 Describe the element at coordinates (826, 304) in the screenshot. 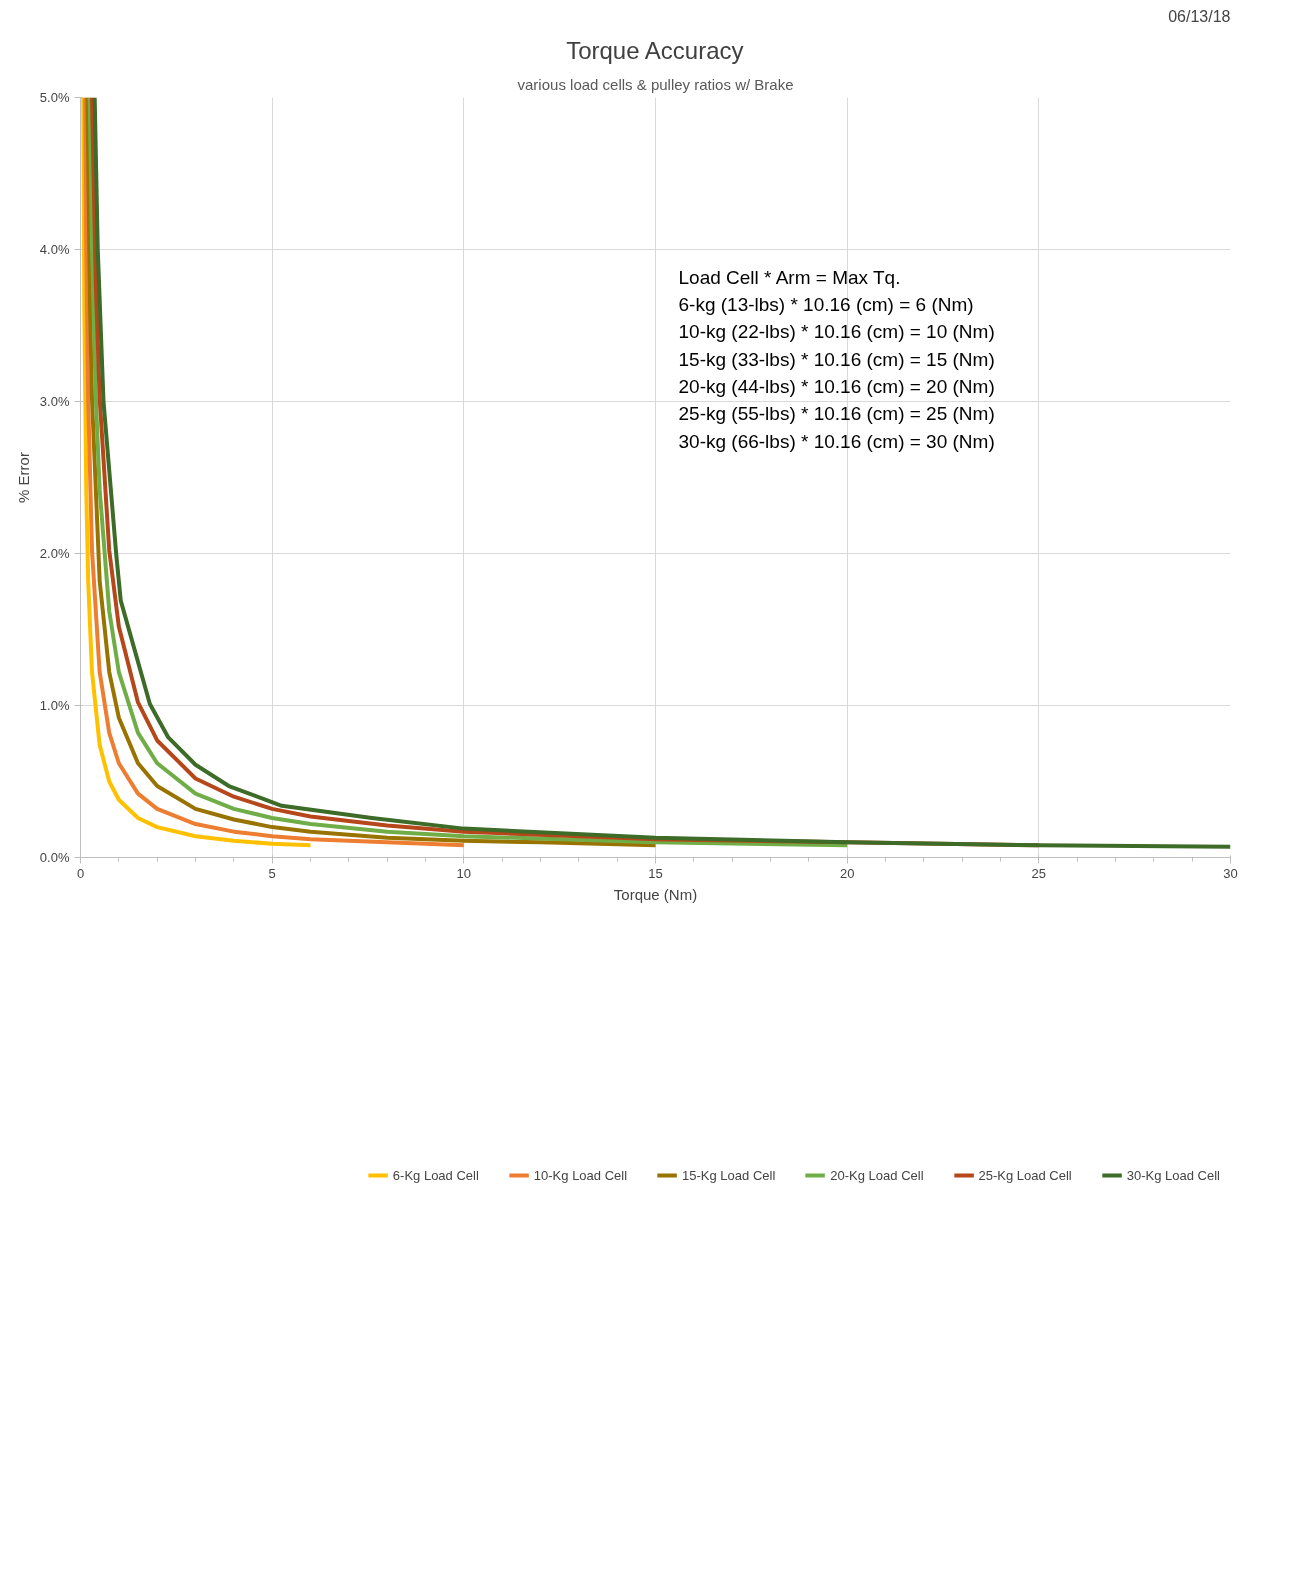

I see `annotation: 6-kg (13-lbs) * 10.16 (cm) = 6 (Nm)` at that location.